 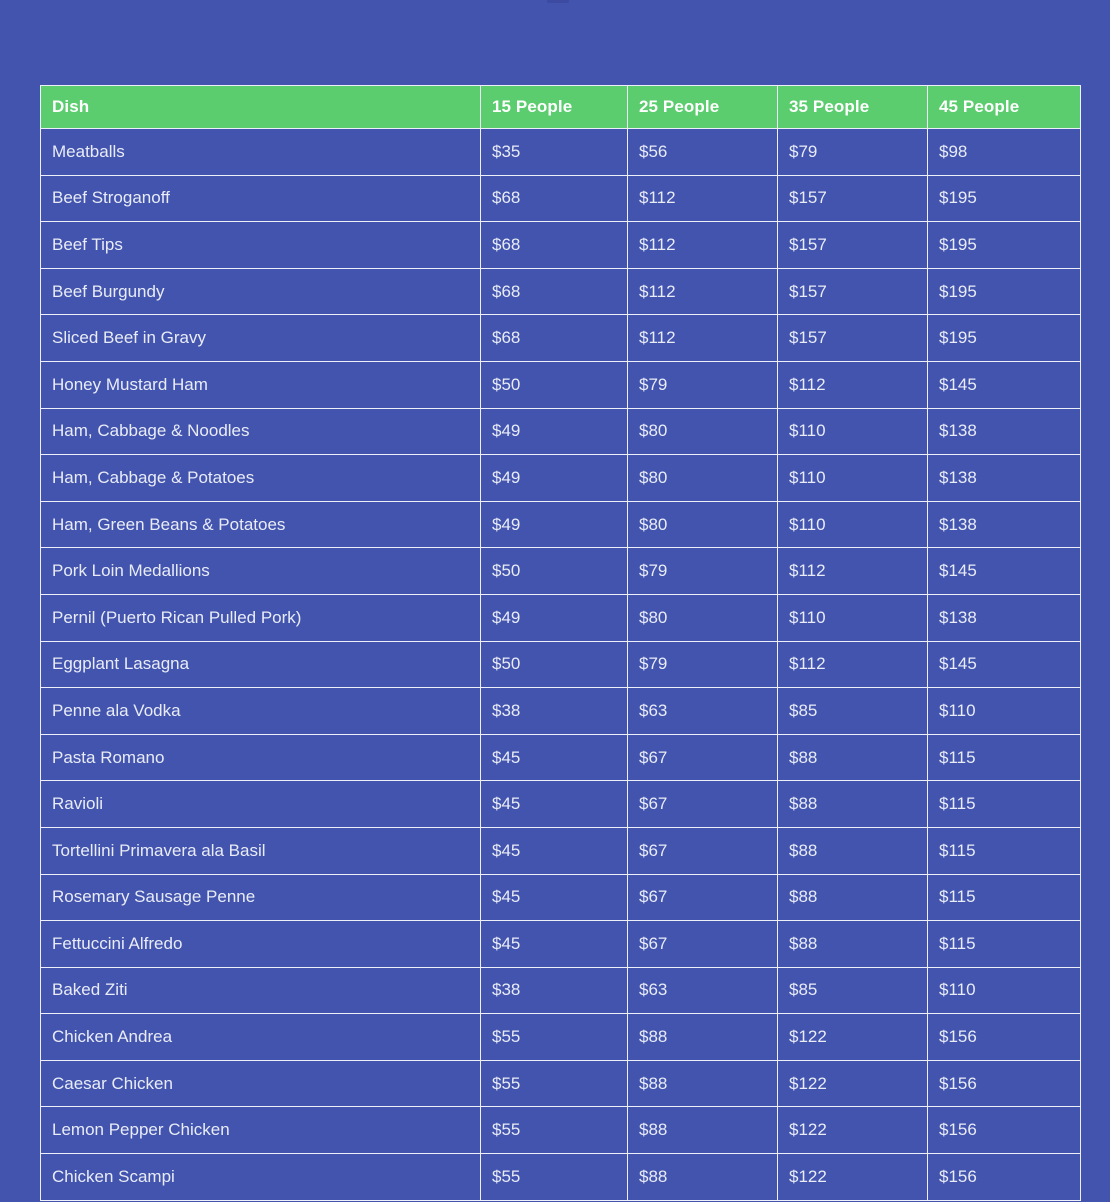 What do you see at coordinates (260, 1037) in the screenshot?
I see `dish-name-cell: Chicken Andrea` at bounding box center [260, 1037].